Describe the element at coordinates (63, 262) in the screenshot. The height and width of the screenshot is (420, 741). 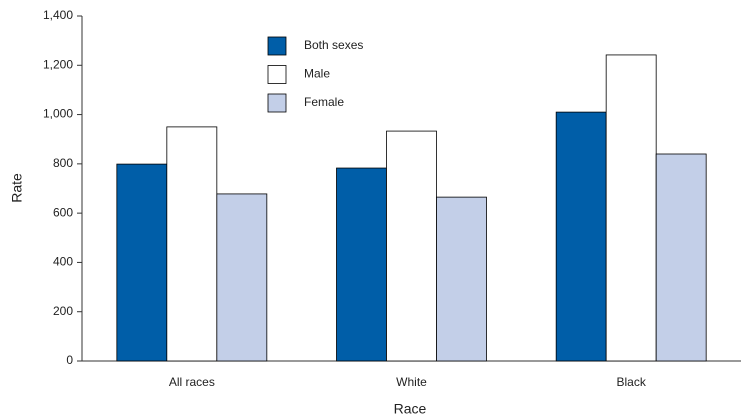
I see `y-tick-label: 400` at that location.